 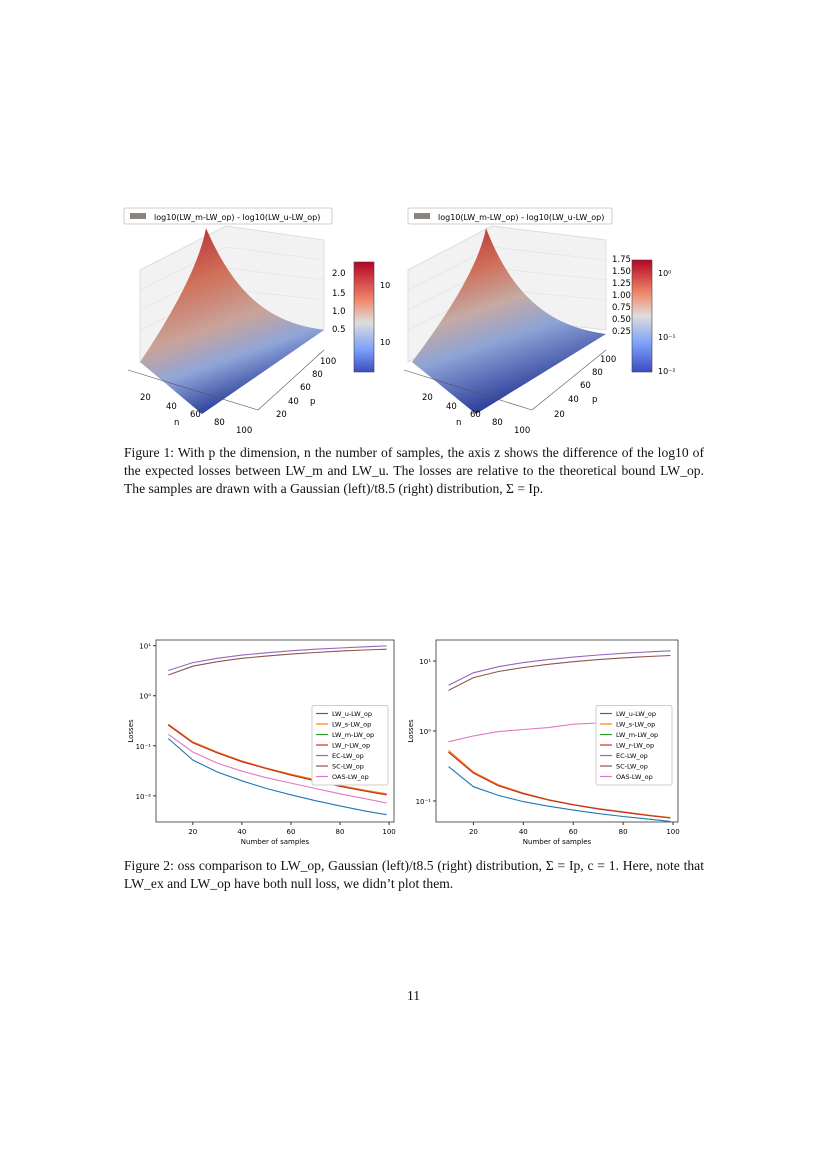 What do you see at coordinates (621, 332) in the screenshot?
I see `z-tick: 0.25` at bounding box center [621, 332].